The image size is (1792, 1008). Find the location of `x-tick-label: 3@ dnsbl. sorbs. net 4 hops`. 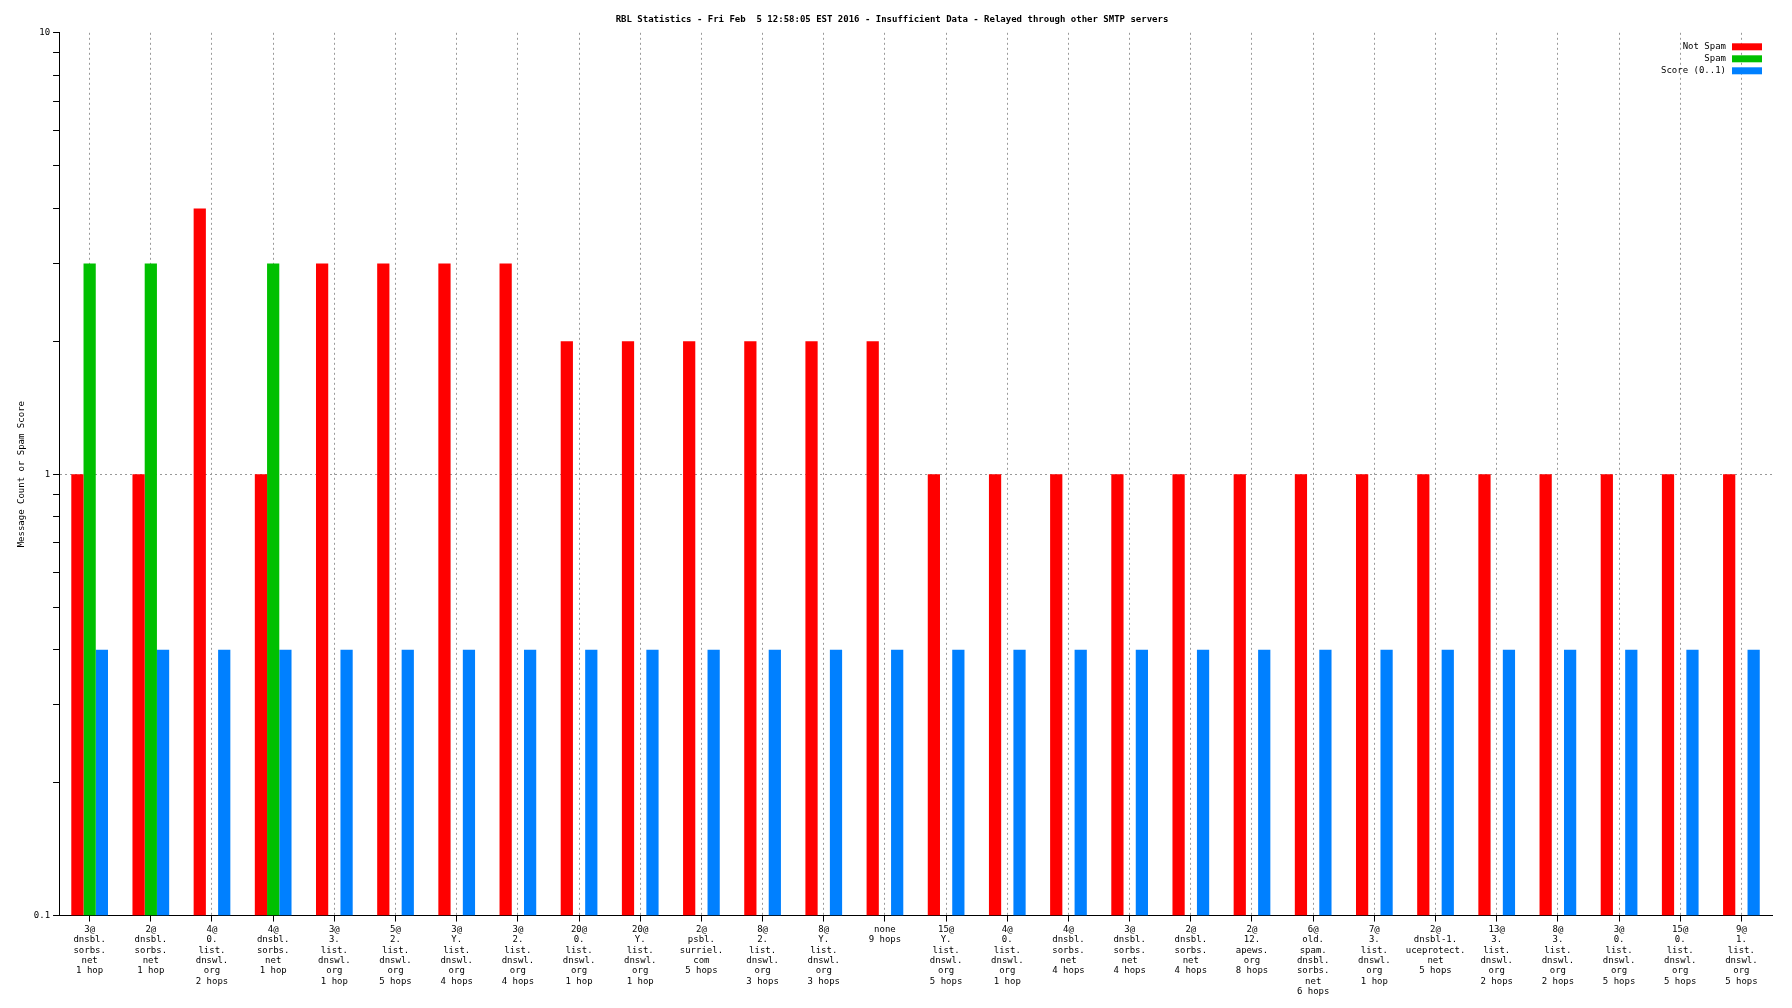

x-tick-label: 3@ dnsbl. sorbs. net 4 hops is located at coordinates (1129, 950).